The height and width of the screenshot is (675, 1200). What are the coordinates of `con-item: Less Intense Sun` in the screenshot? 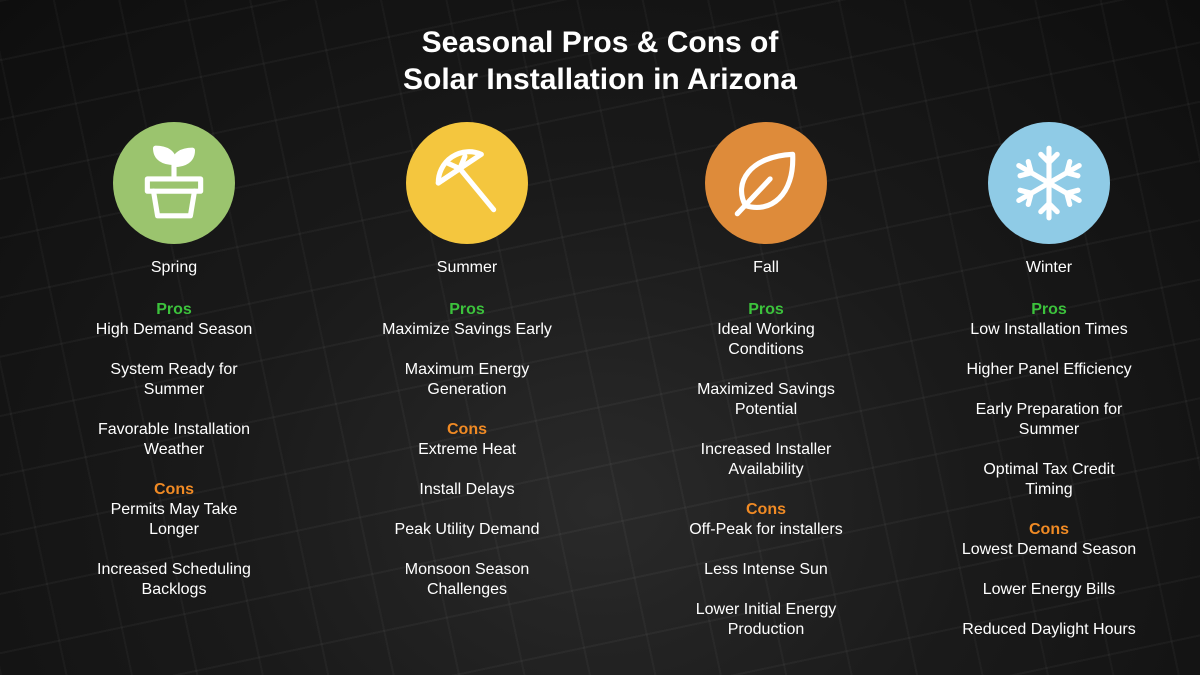 It's located at (766, 569).